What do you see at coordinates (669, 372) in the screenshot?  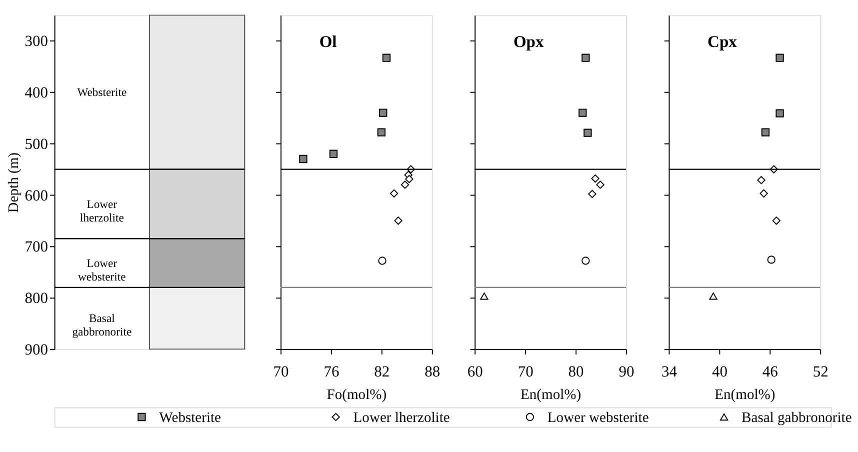 I see `x-tick-label: 34` at bounding box center [669, 372].